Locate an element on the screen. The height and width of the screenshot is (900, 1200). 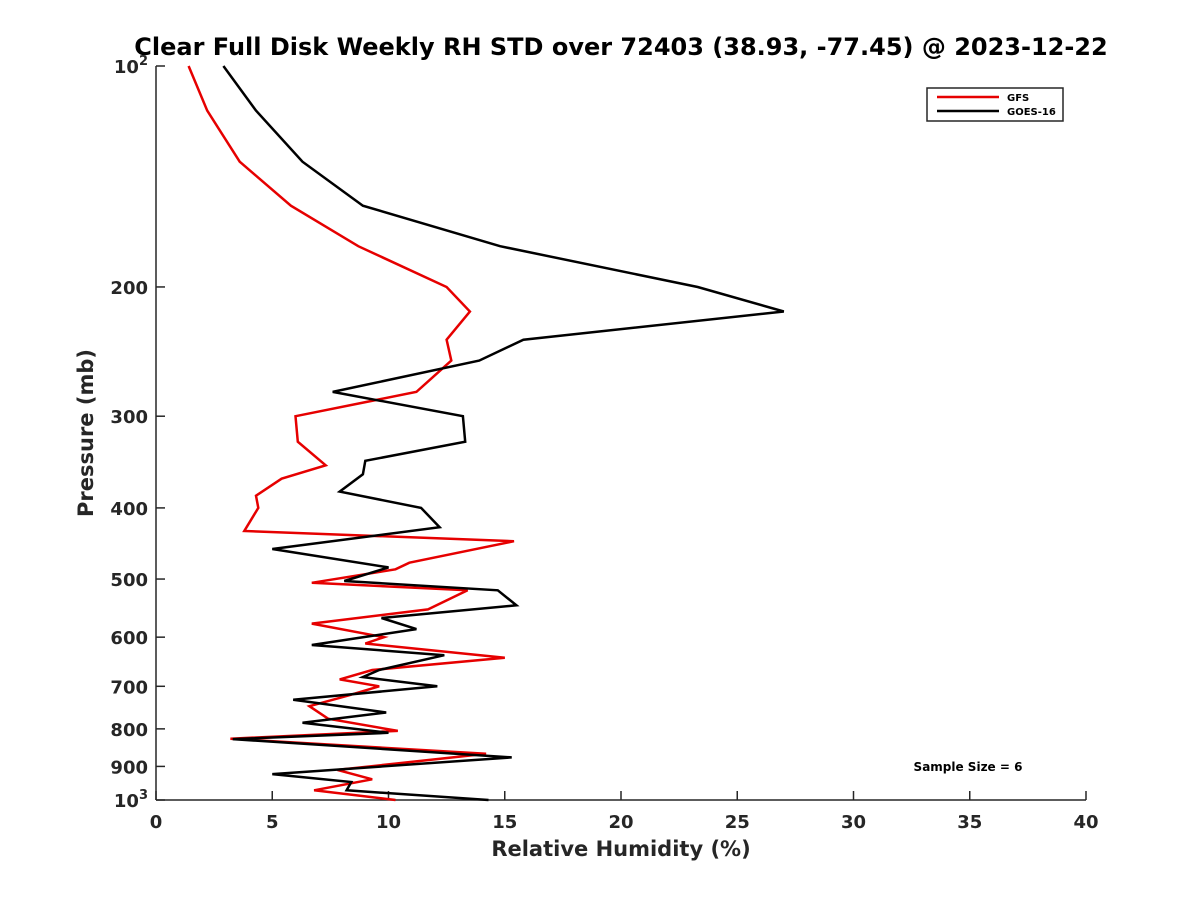
x-tick-label: 0 is located at coordinates (156, 822).